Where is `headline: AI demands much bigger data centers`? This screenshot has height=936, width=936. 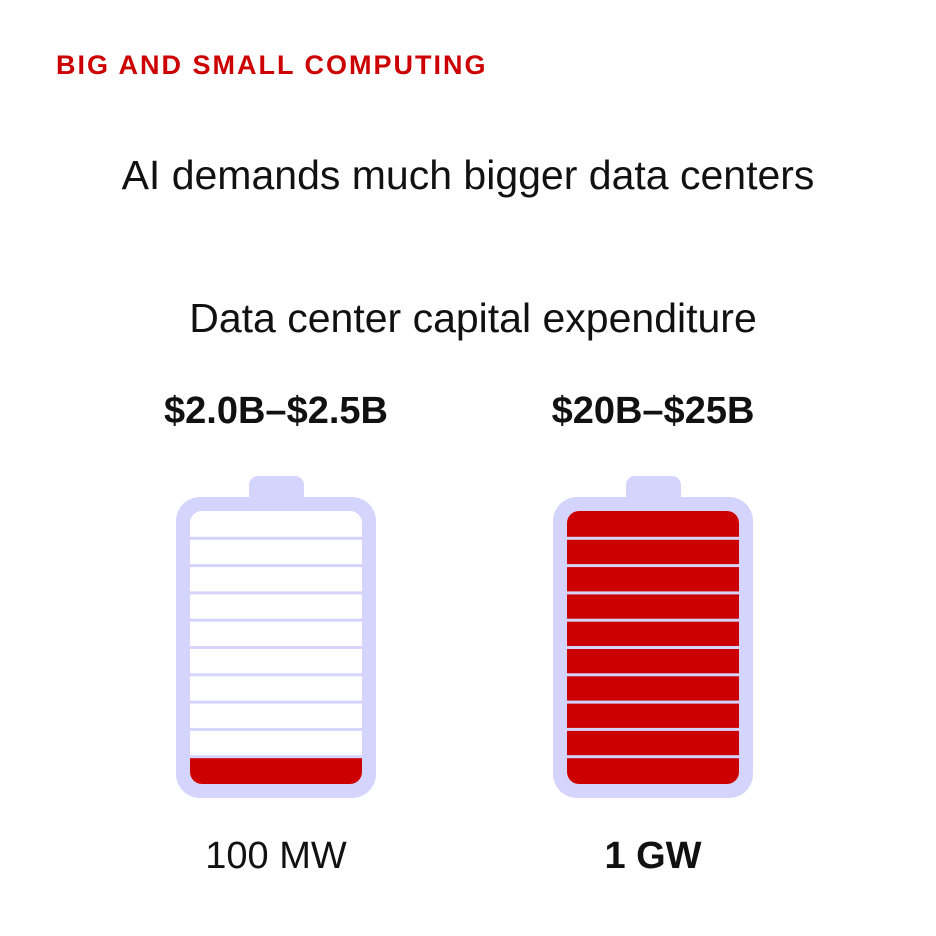
headline: AI demands much bigger data centers is located at coordinates (468, 175).